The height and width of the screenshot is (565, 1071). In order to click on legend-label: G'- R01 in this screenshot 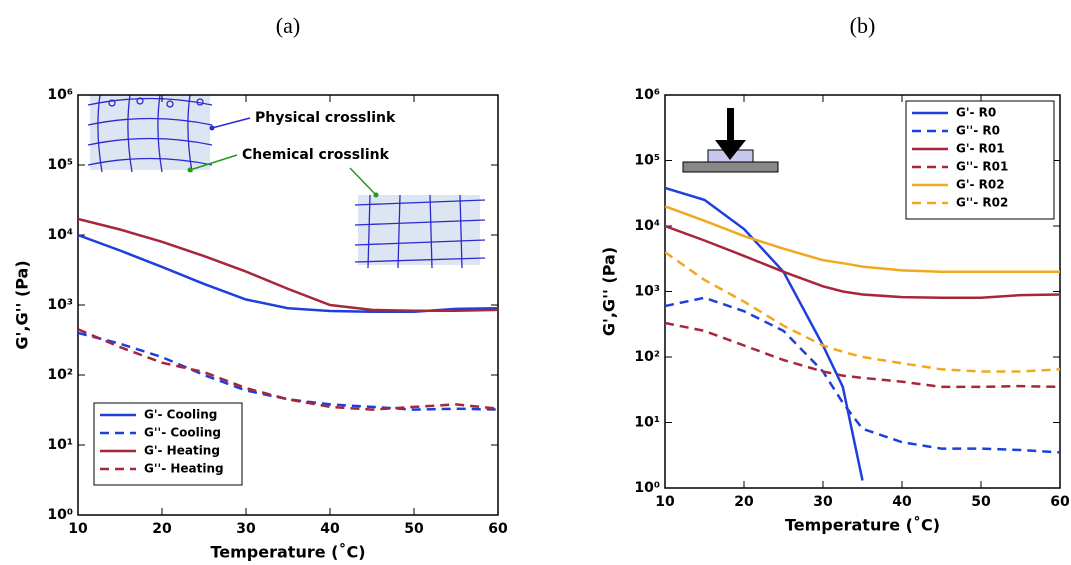, I will do `click(980, 149)`.